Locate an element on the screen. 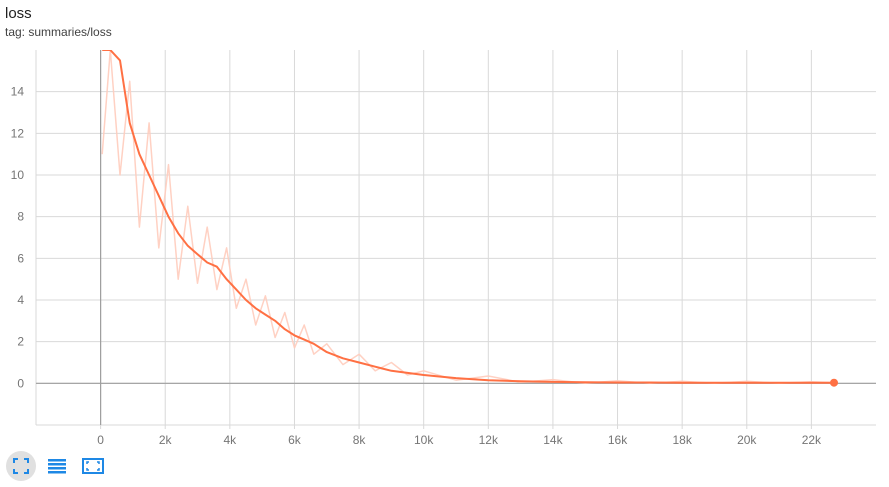 The image size is (889, 487). chart-toolbar is located at coordinates (57, 466).